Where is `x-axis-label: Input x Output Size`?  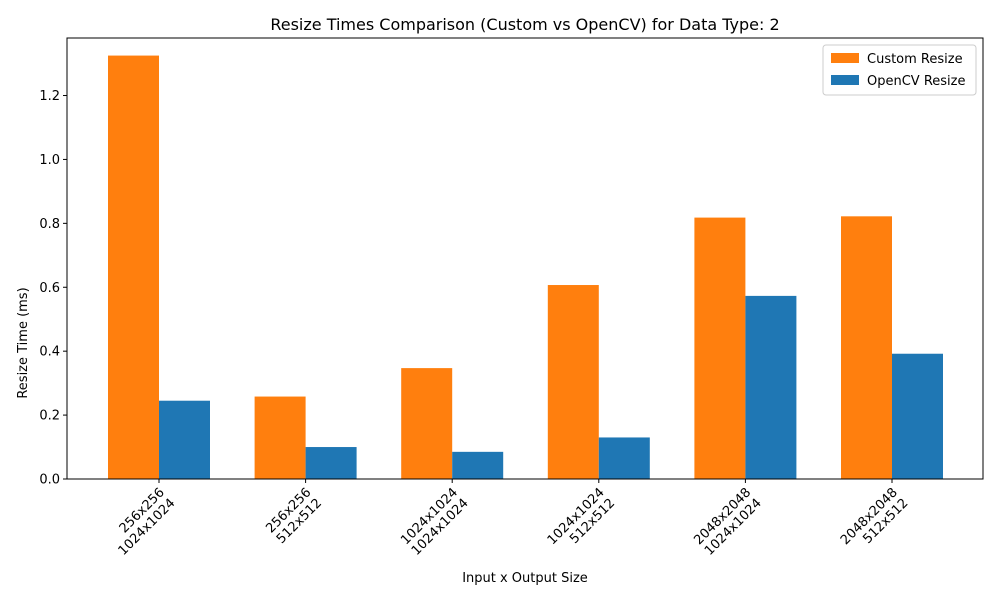
x-axis-label: Input x Output Size is located at coordinates (525, 578).